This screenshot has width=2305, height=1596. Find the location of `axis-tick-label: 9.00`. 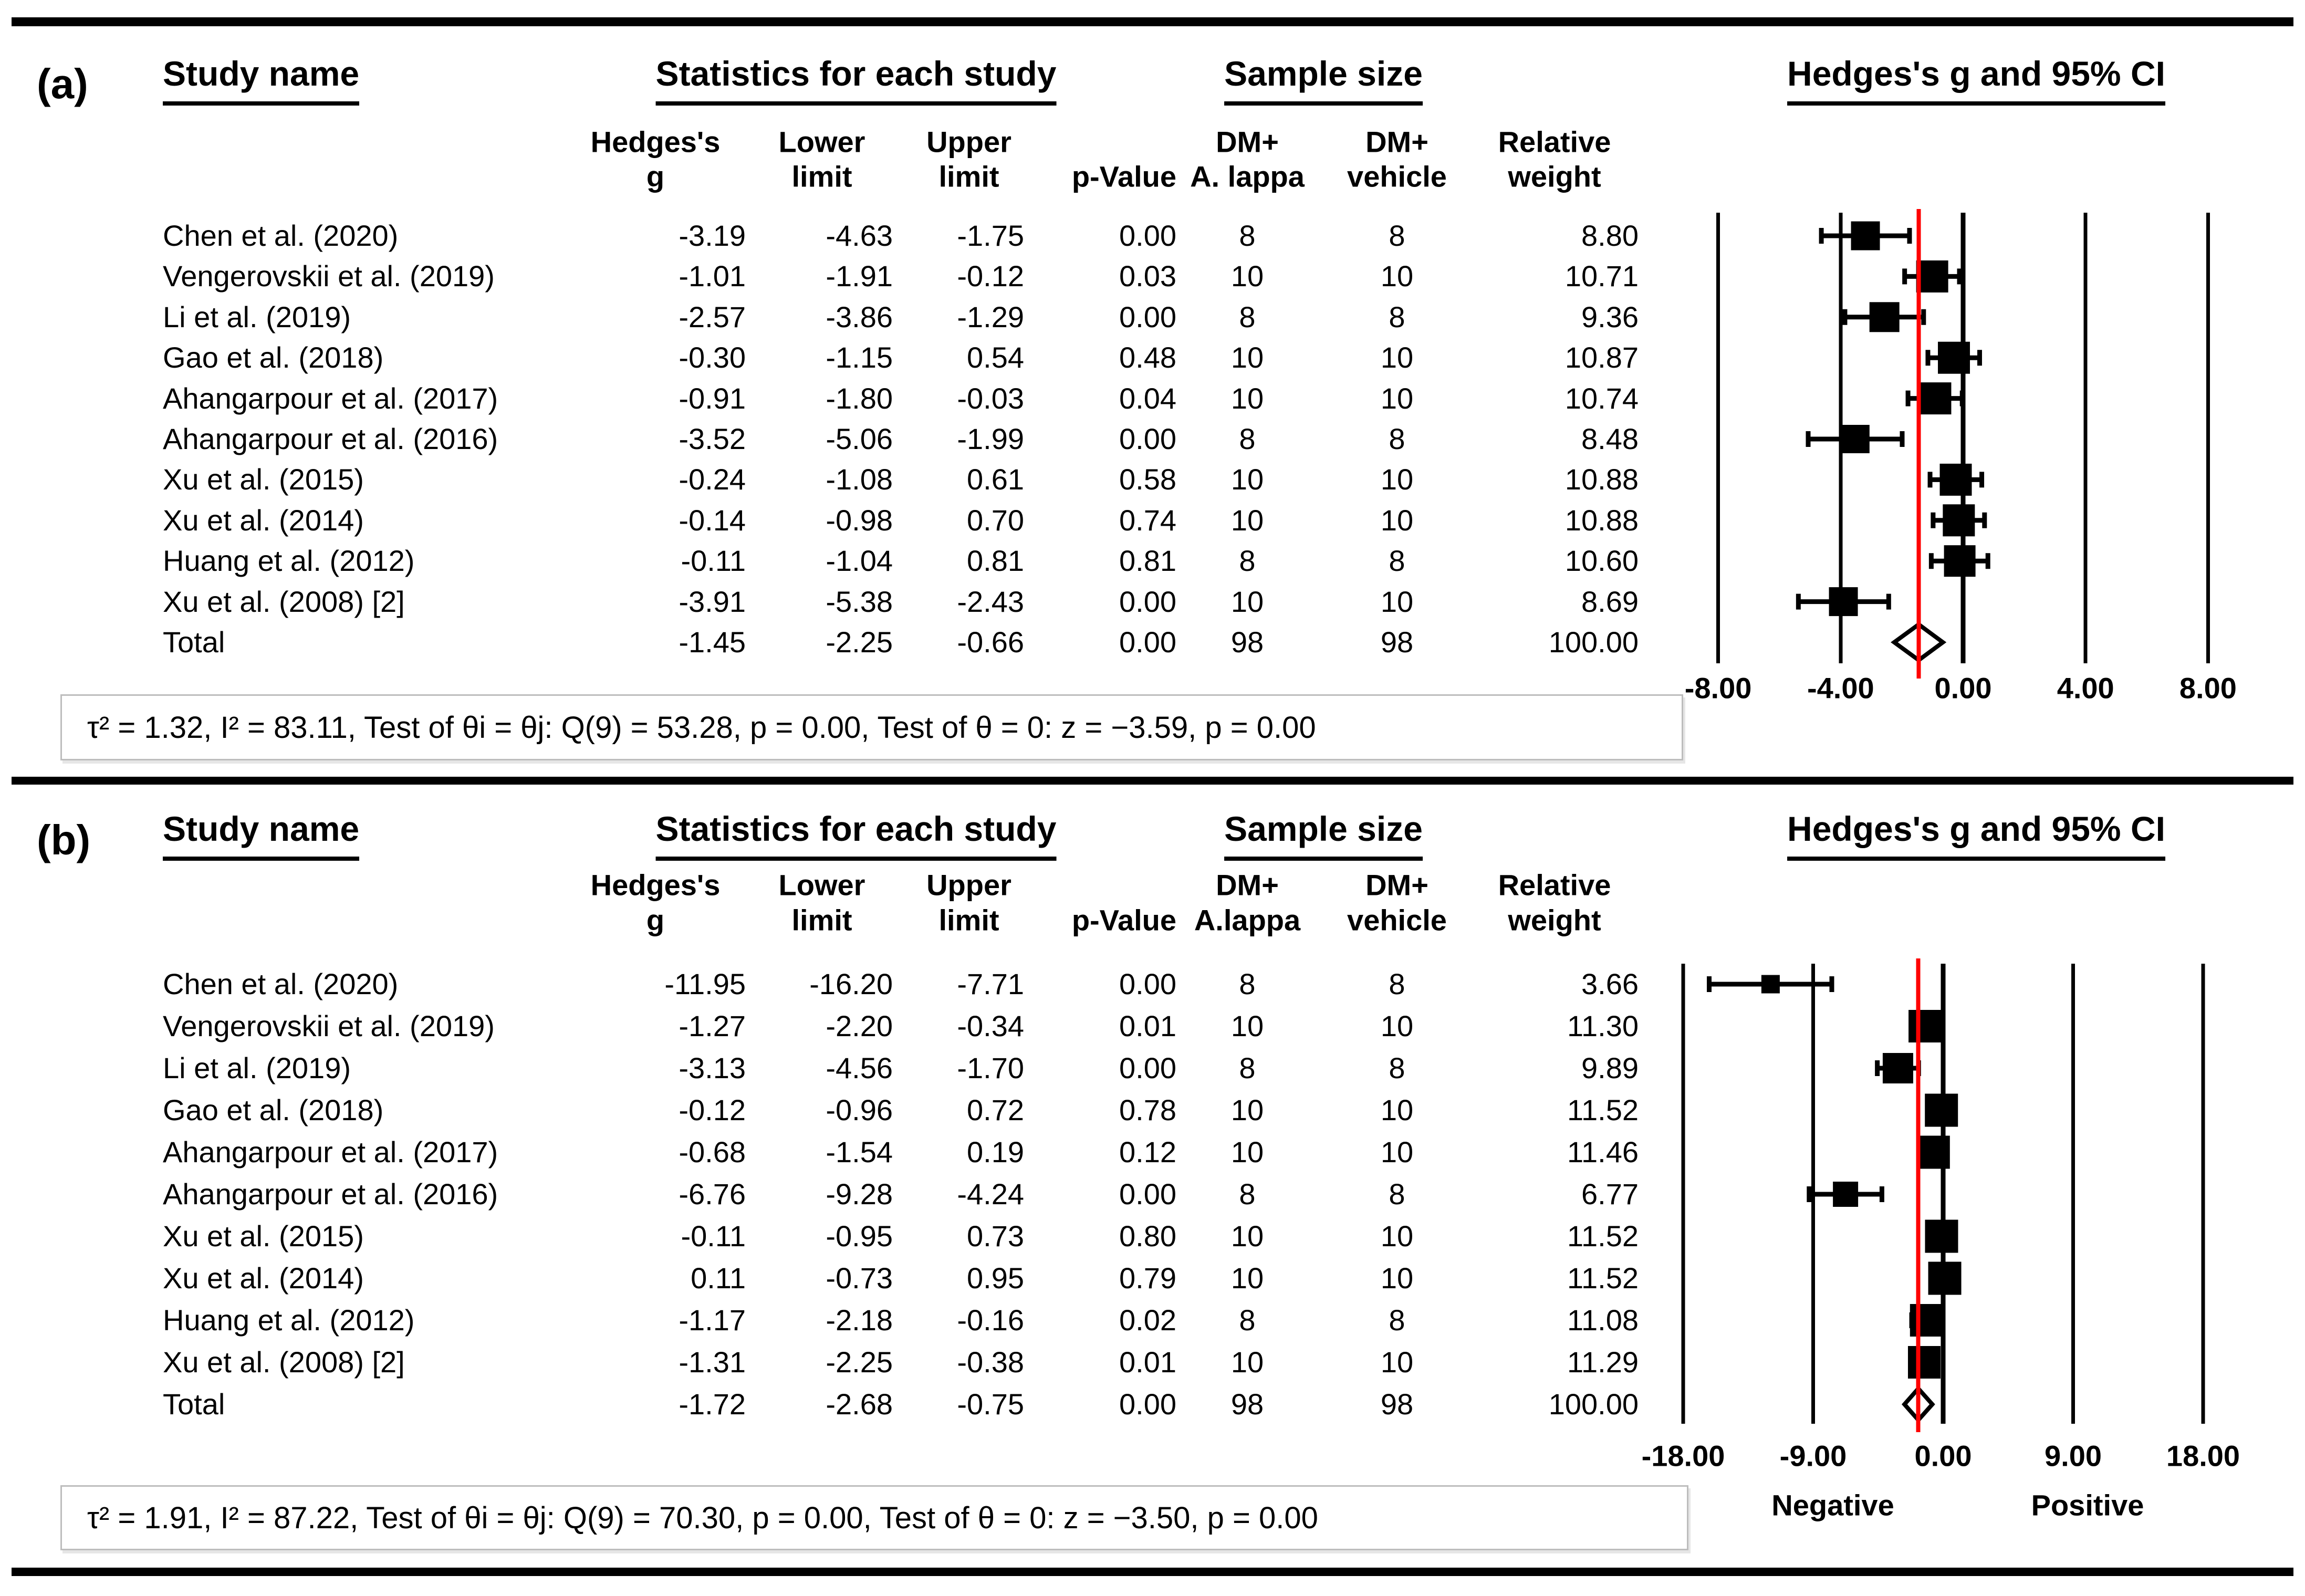

axis-tick-label: 9.00 is located at coordinates (2073, 1456).